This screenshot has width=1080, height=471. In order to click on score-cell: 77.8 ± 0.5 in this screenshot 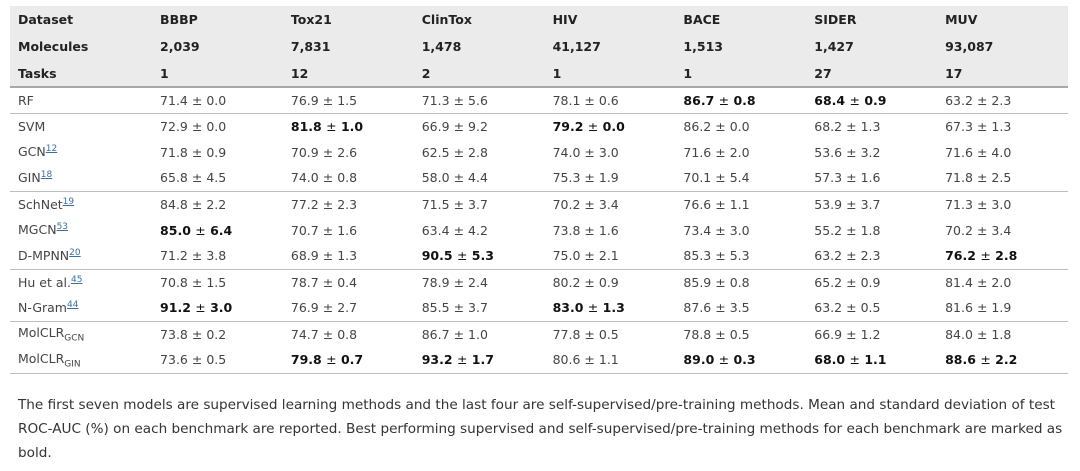, I will do `click(610, 334)`.